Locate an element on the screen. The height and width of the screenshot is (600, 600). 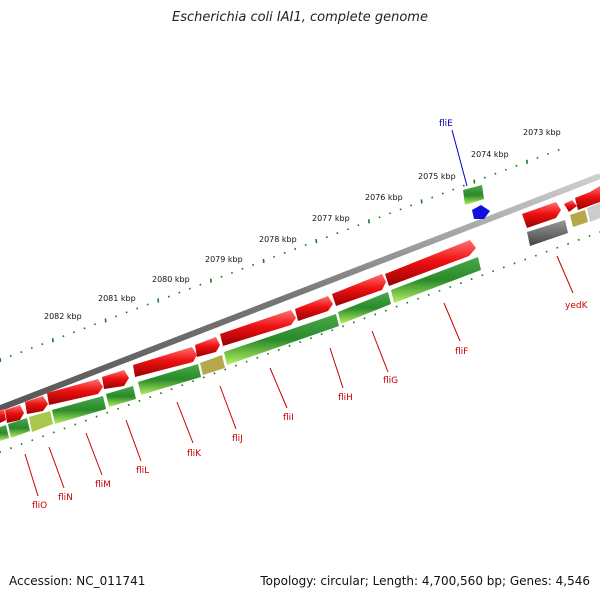
fliI-leader is located at coordinates (278, 388).